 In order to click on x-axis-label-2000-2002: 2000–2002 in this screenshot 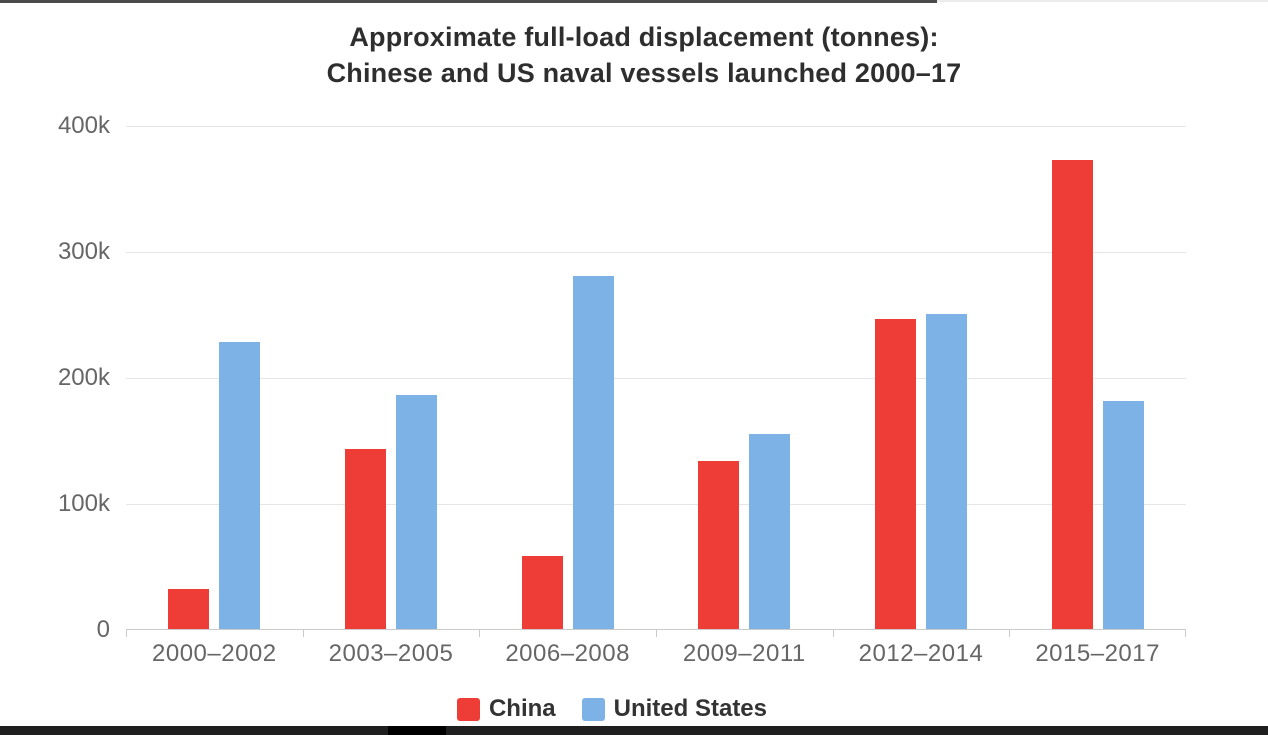, I will do `click(214, 653)`.